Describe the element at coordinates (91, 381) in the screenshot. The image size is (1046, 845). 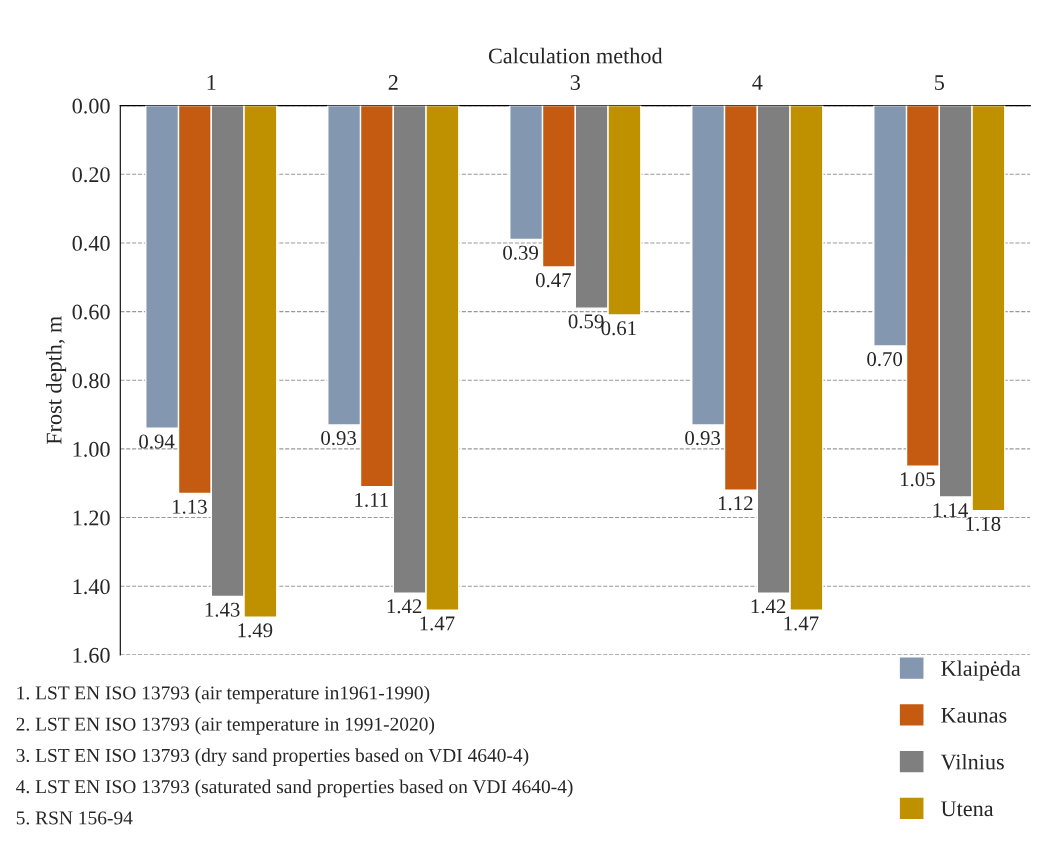
I see `y-tick-label: 0.80` at that location.